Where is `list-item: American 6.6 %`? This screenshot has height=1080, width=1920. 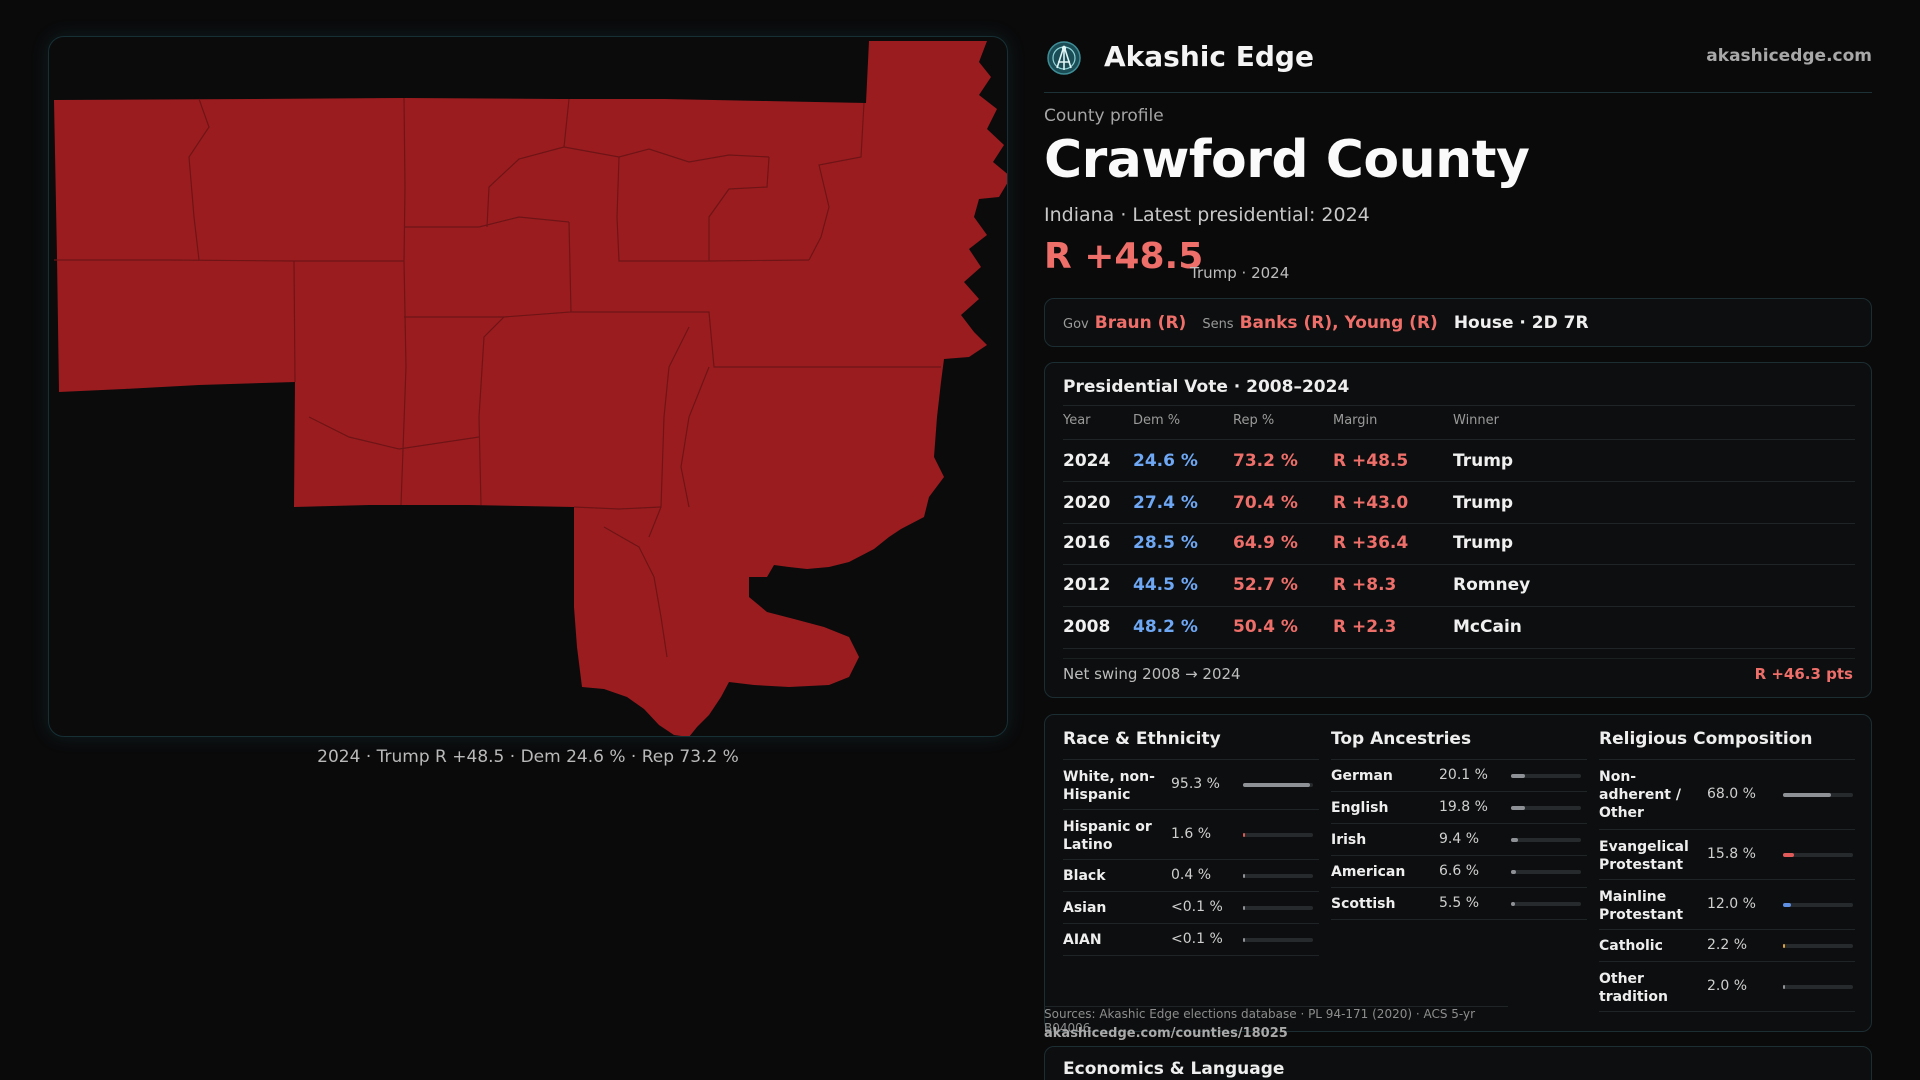 list-item: American 6.6 % is located at coordinates (1459, 872).